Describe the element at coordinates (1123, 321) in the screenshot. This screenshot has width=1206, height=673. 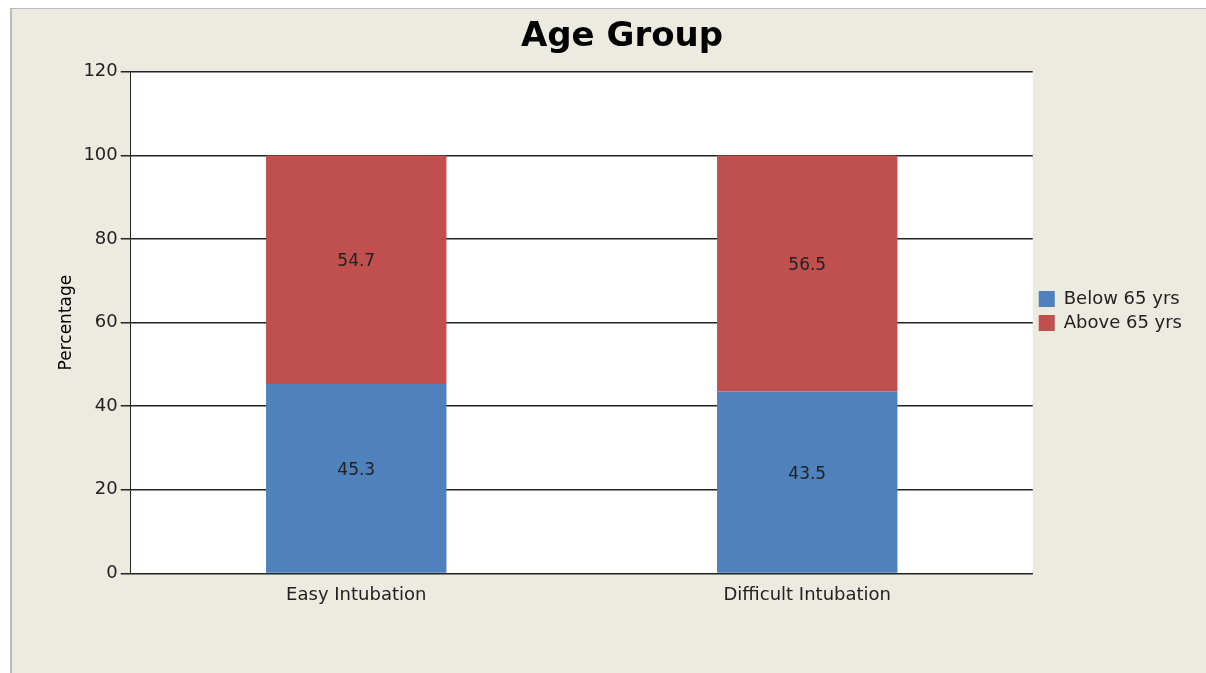
I see `legend-label: Above 65 yrs` at that location.